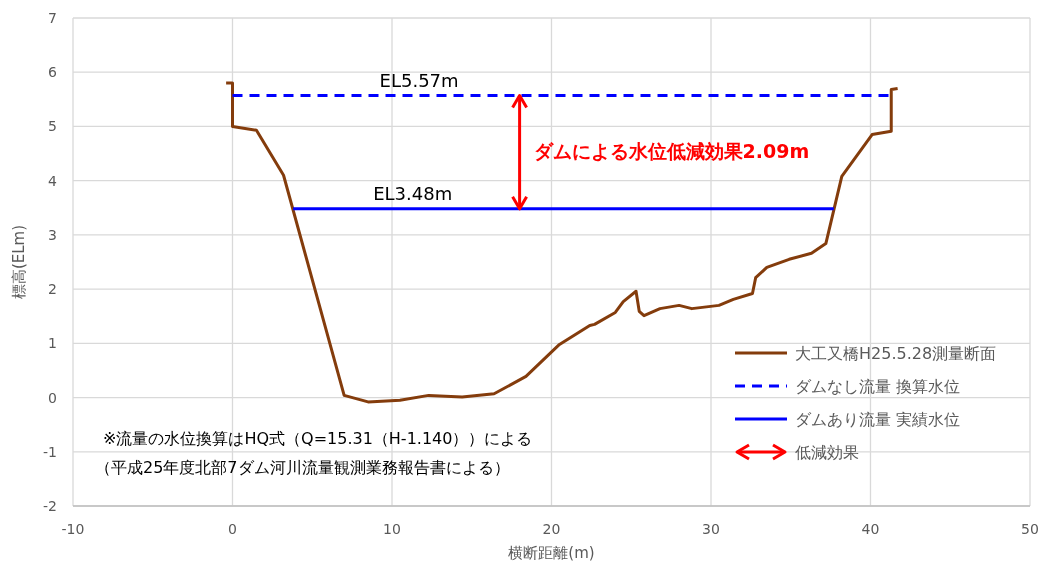 This screenshot has height=566, width=1047. What do you see at coordinates (52, 397) in the screenshot?
I see `y-tick-label: 0` at bounding box center [52, 397].